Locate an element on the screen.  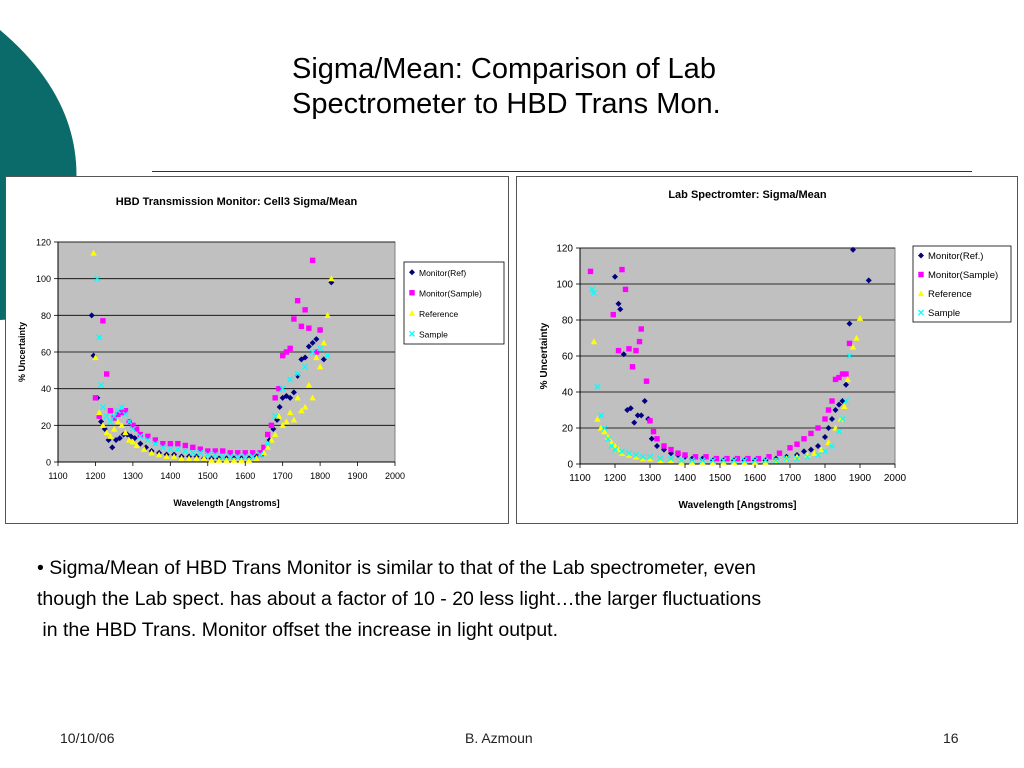
y-tick-label: 60 is located at coordinates (46, 353).